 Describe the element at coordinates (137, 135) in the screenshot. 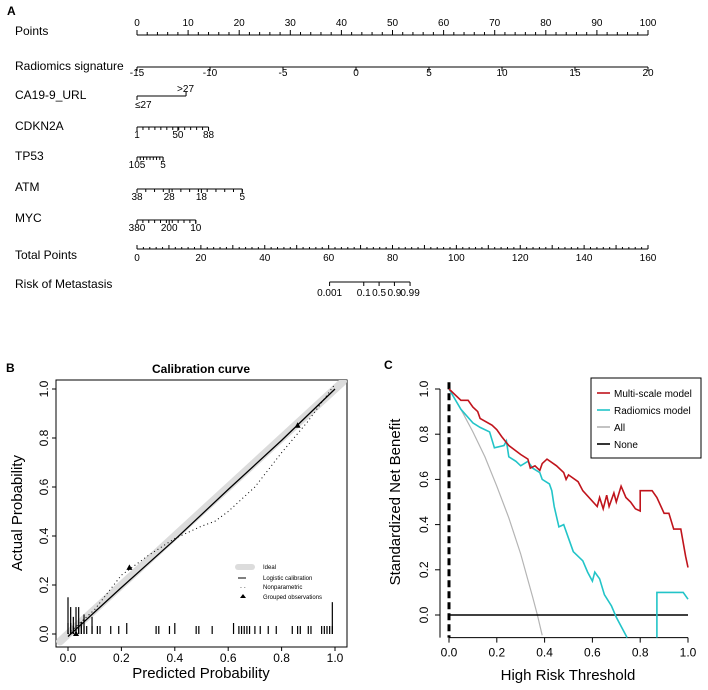

I see `tick-label: 1` at that location.